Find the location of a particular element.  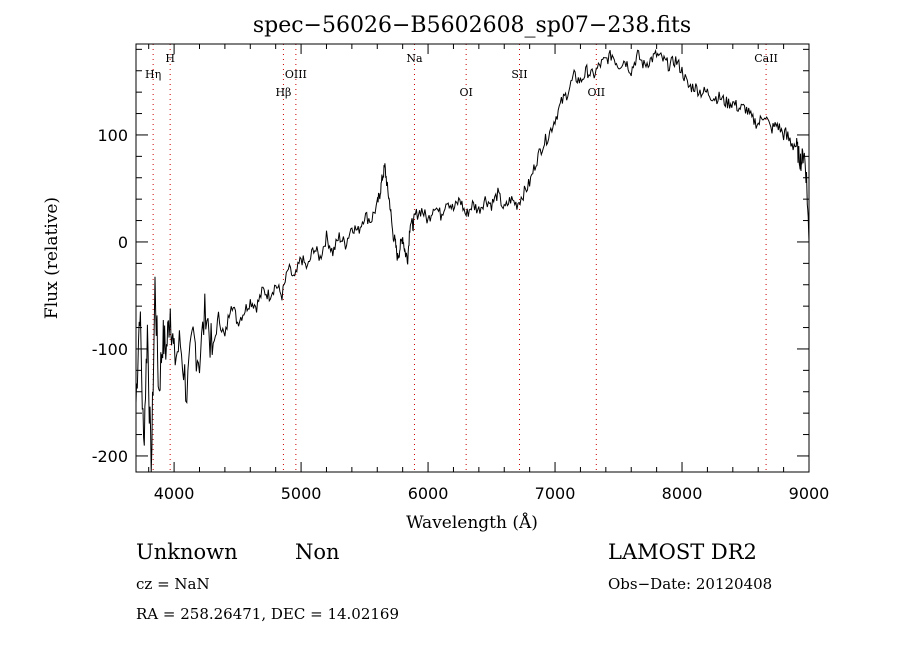

coordinates-info: RA = 258.26471, DEC = 14.02169 is located at coordinates (267, 614).